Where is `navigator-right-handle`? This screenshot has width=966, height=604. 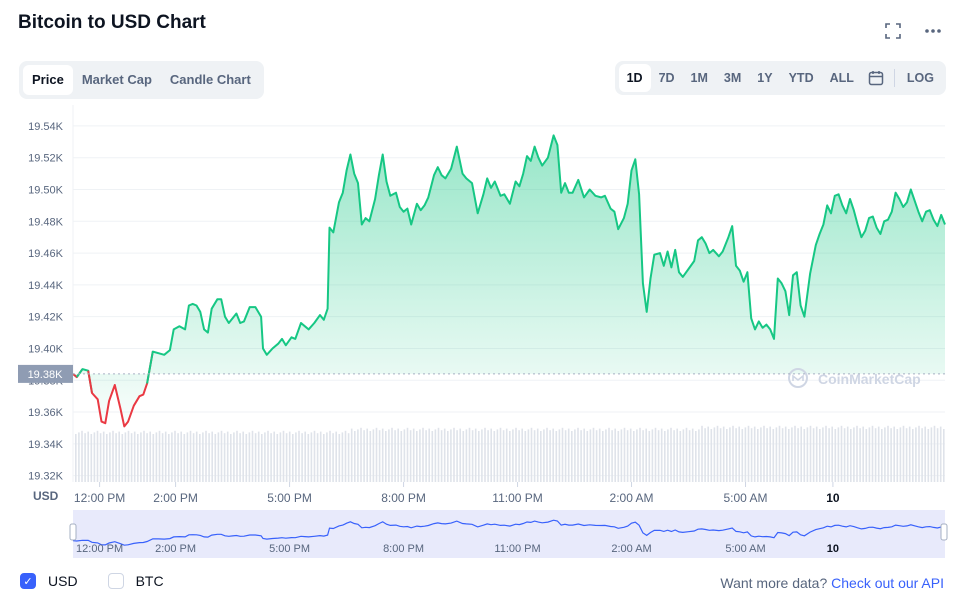
navigator-right-handle is located at coordinates (944, 532).